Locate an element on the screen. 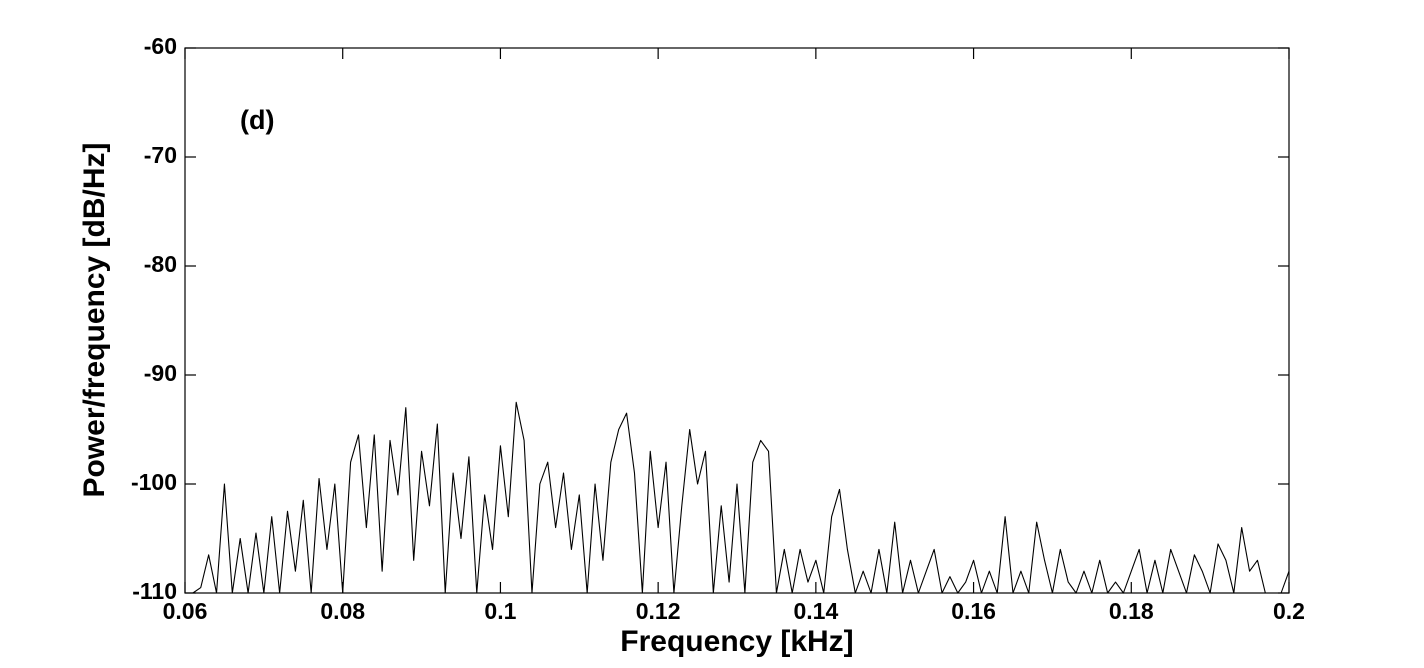  x-tick-label: 0.12 is located at coordinates (658, 611).